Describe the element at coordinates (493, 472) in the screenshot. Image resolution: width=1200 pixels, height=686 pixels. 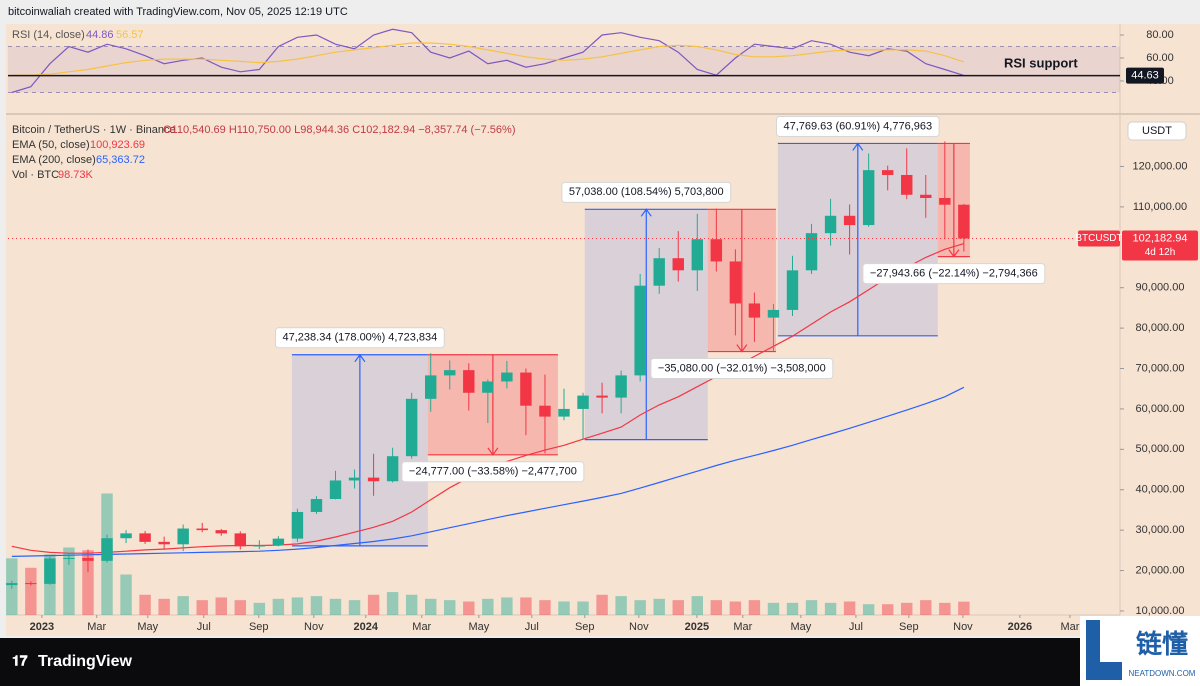
I see `measure-label: −24,777.00 (−33.58%) −2,477,700` at that location.